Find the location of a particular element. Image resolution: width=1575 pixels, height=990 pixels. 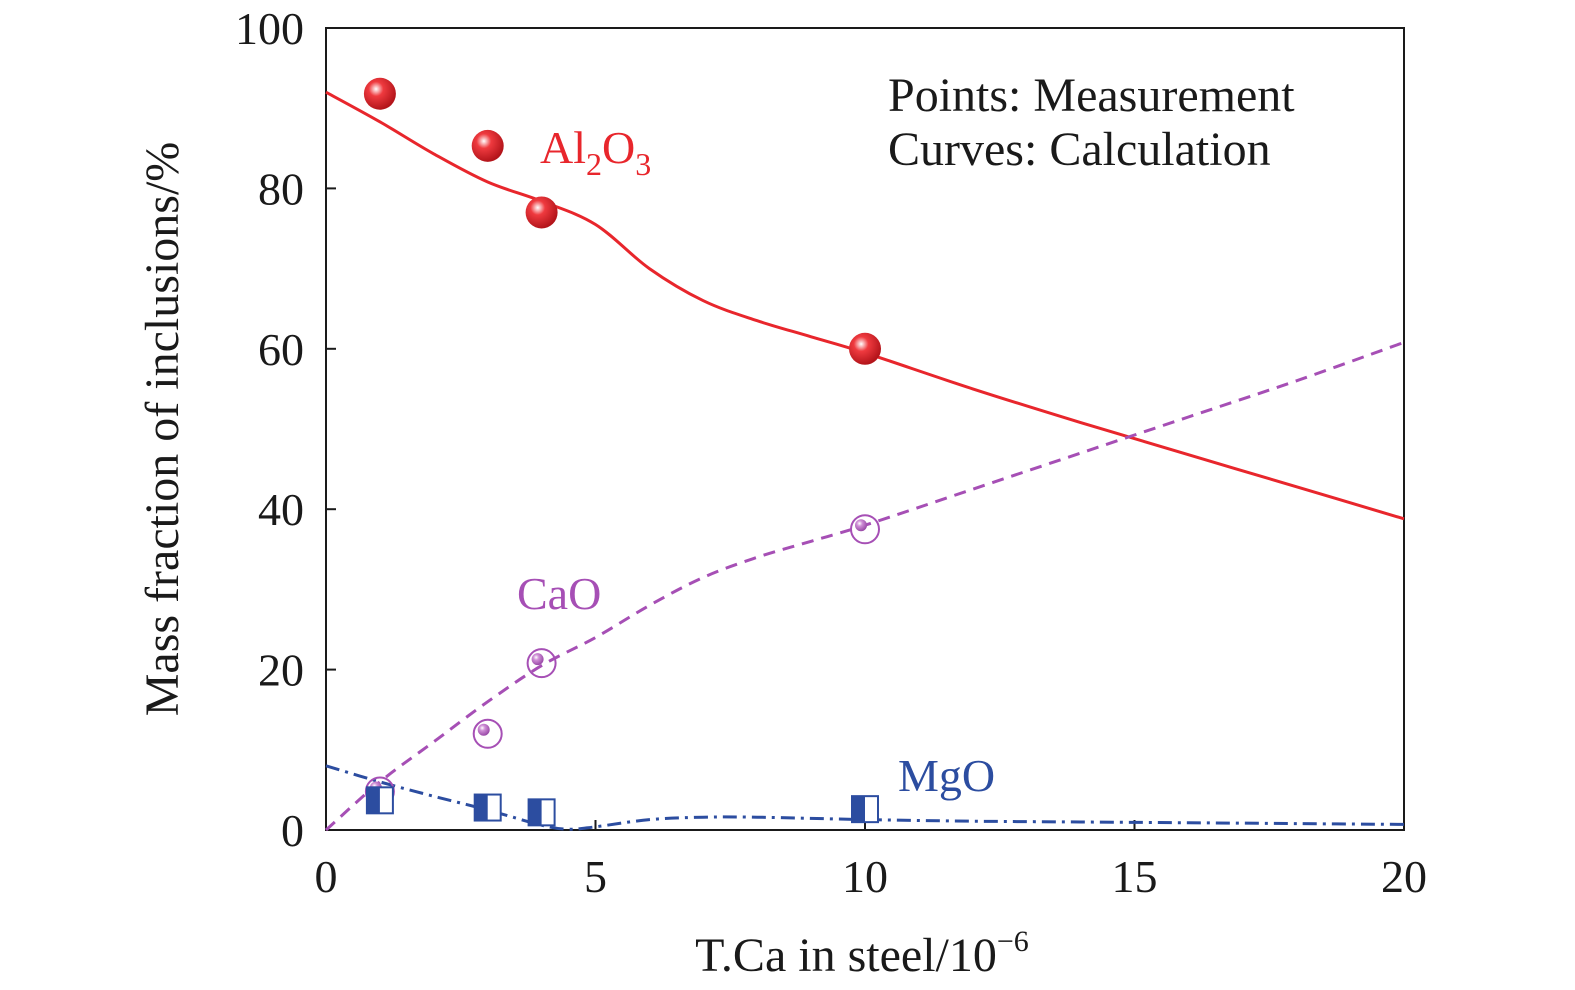

series-label-cao: CaO is located at coordinates (559, 593).